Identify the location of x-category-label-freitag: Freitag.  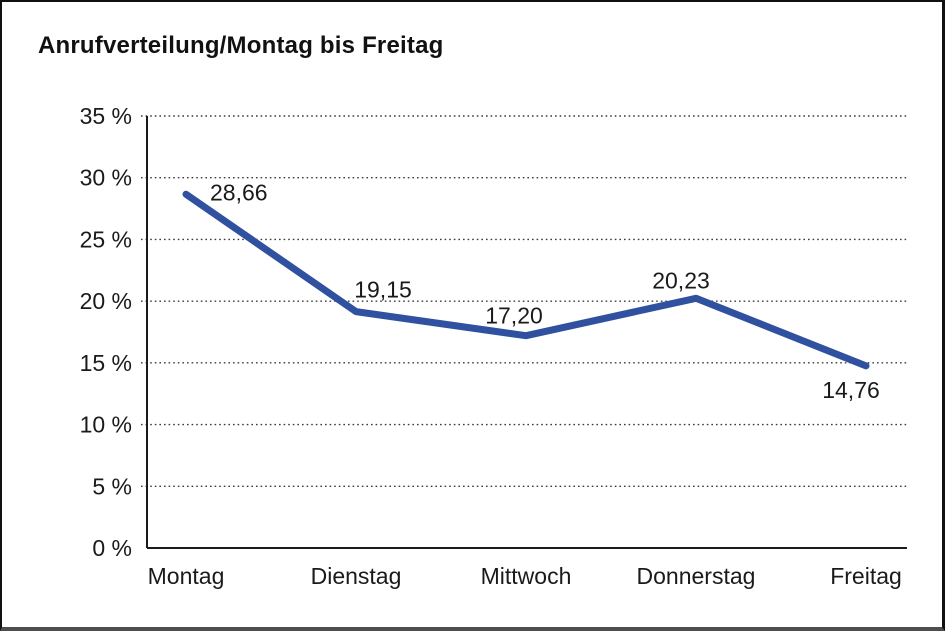
(866, 576).